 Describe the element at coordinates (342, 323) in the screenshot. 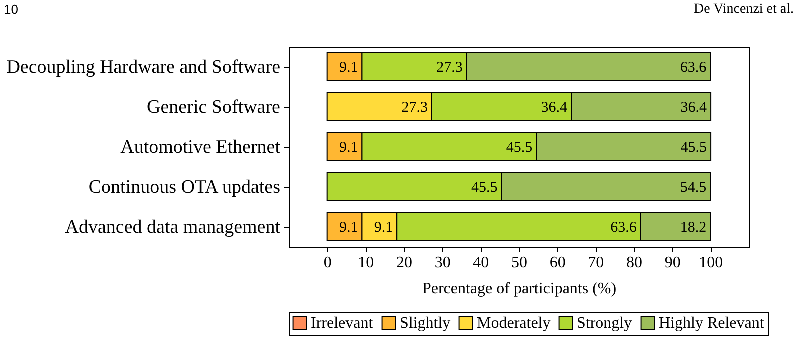

I see `legend-label: Irrelevant` at that location.